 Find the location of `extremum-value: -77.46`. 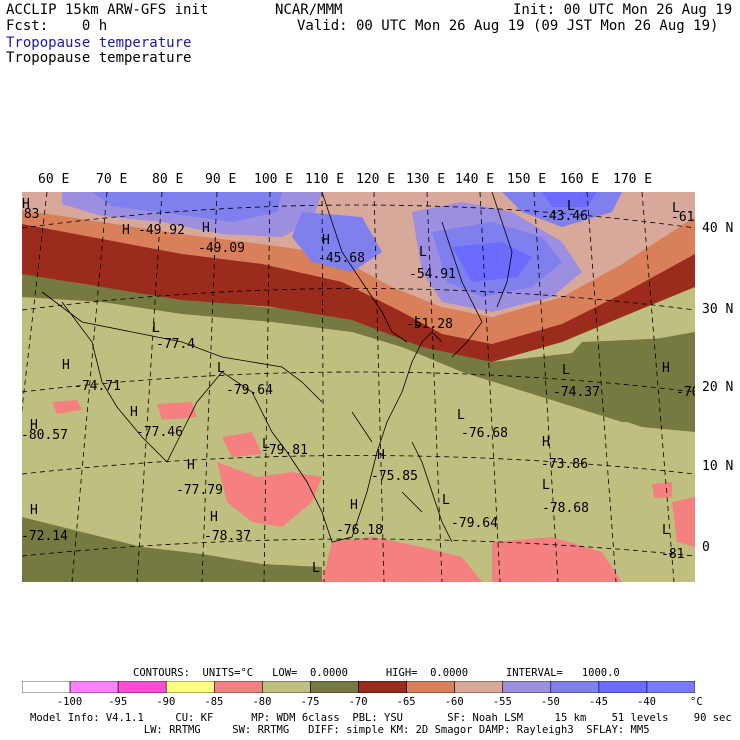

extremum-value: -77.46 is located at coordinates (159, 432).